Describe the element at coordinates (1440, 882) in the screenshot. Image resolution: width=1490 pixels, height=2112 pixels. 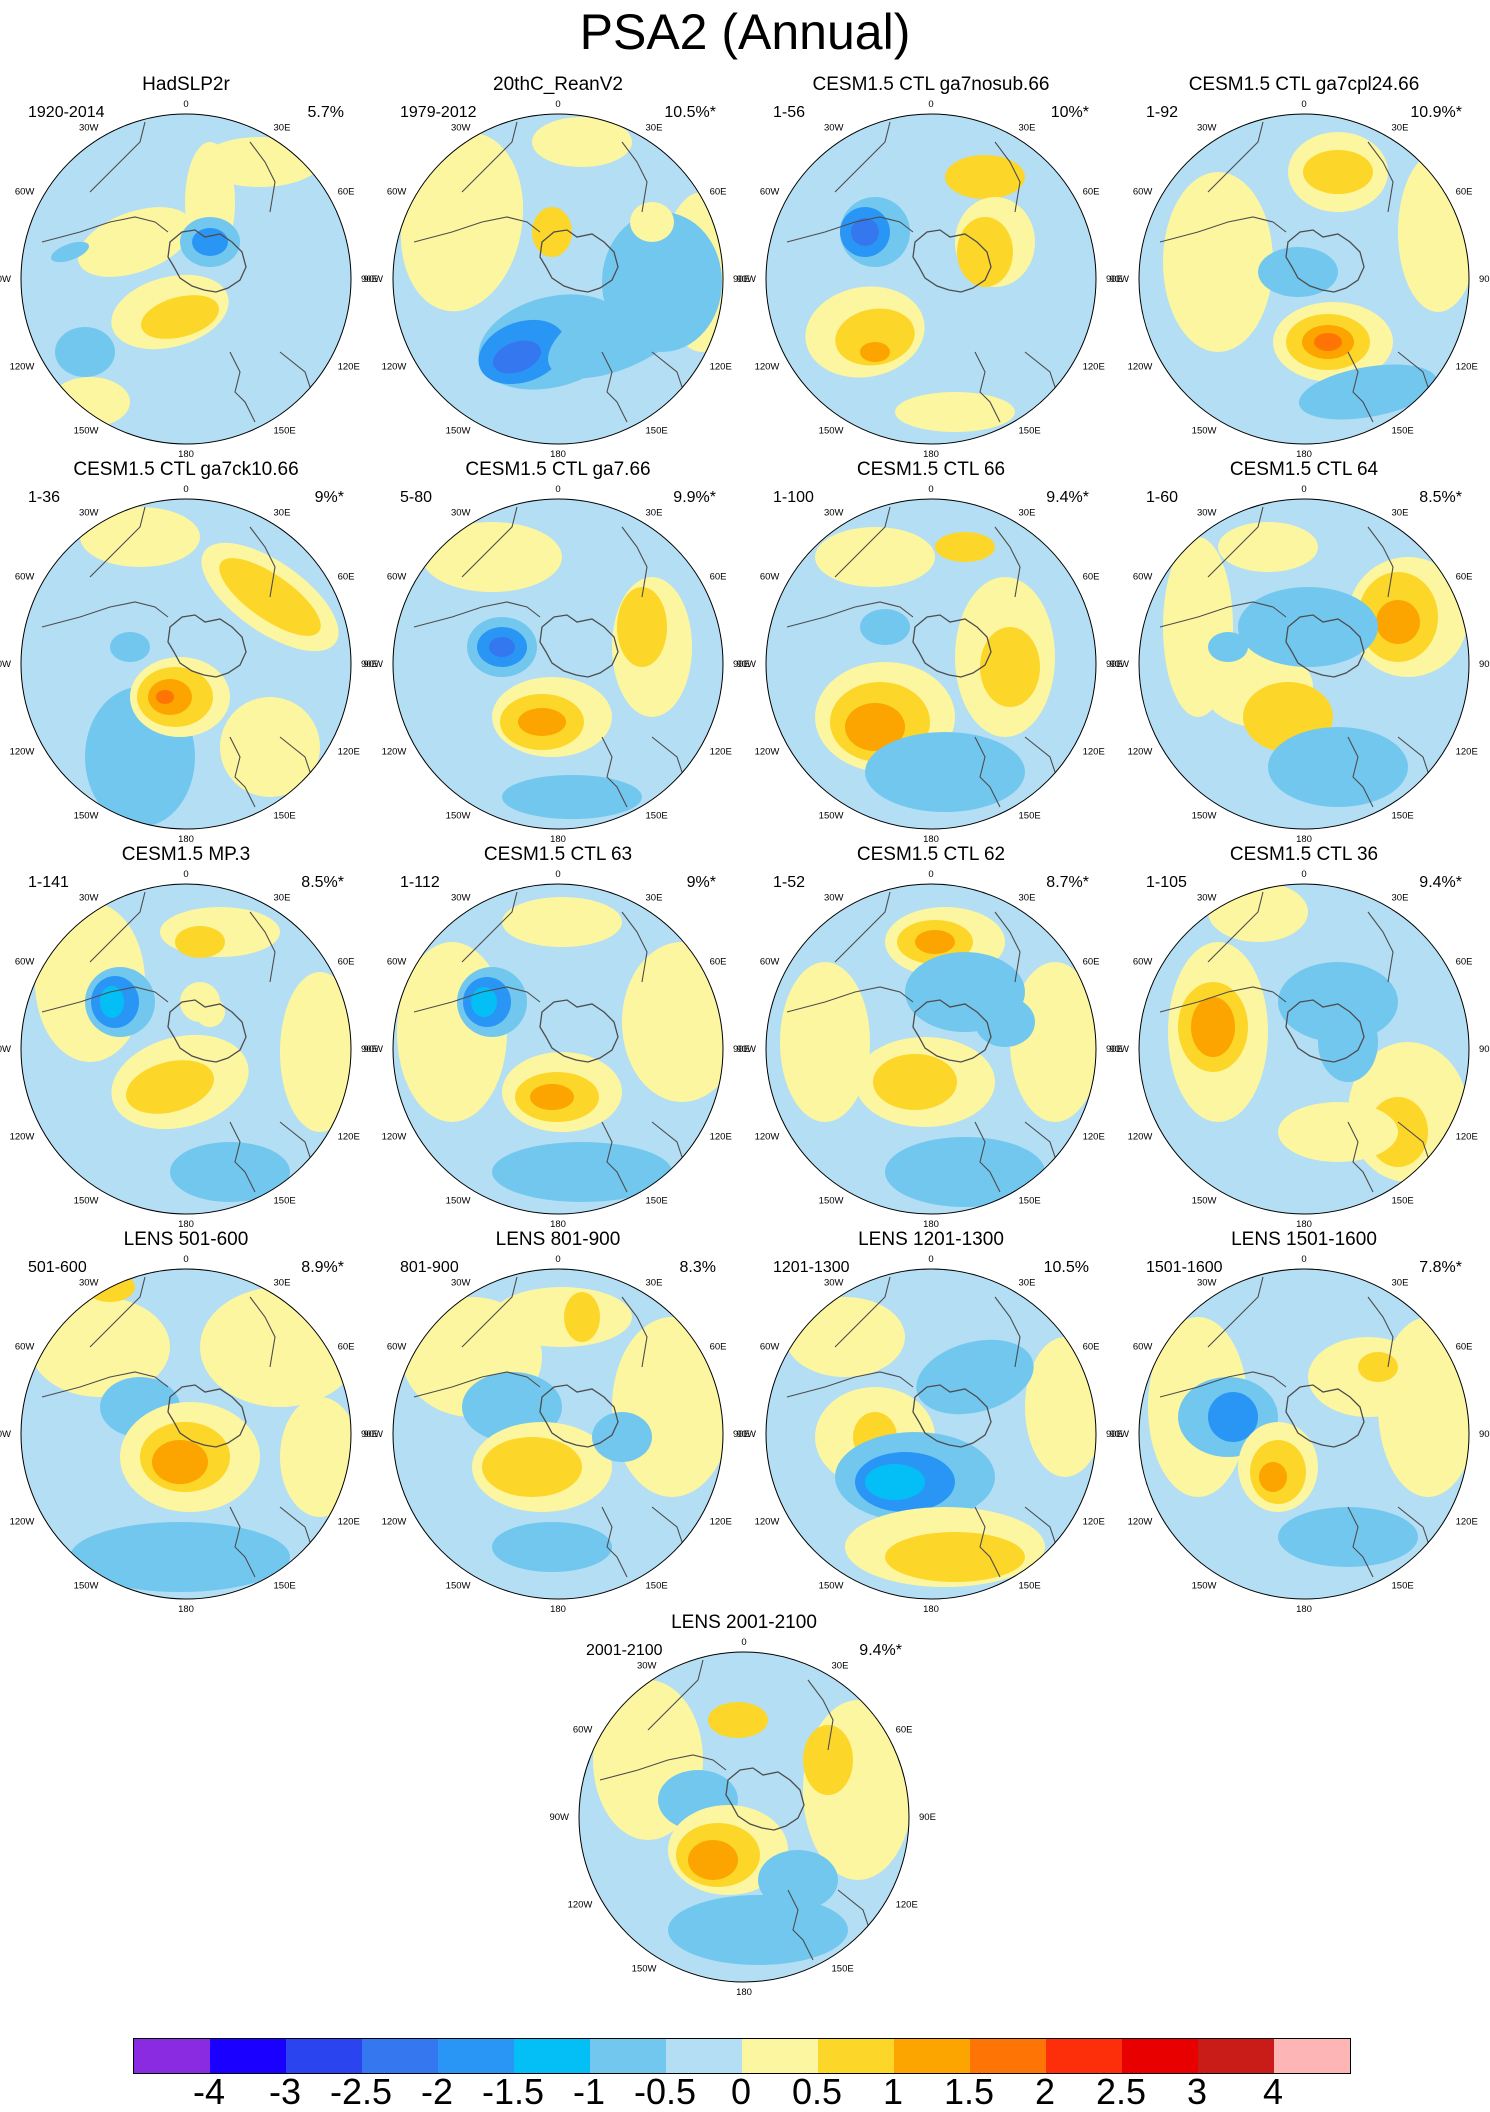
I see `panel-variance-percent: 9.4%*` at that location.